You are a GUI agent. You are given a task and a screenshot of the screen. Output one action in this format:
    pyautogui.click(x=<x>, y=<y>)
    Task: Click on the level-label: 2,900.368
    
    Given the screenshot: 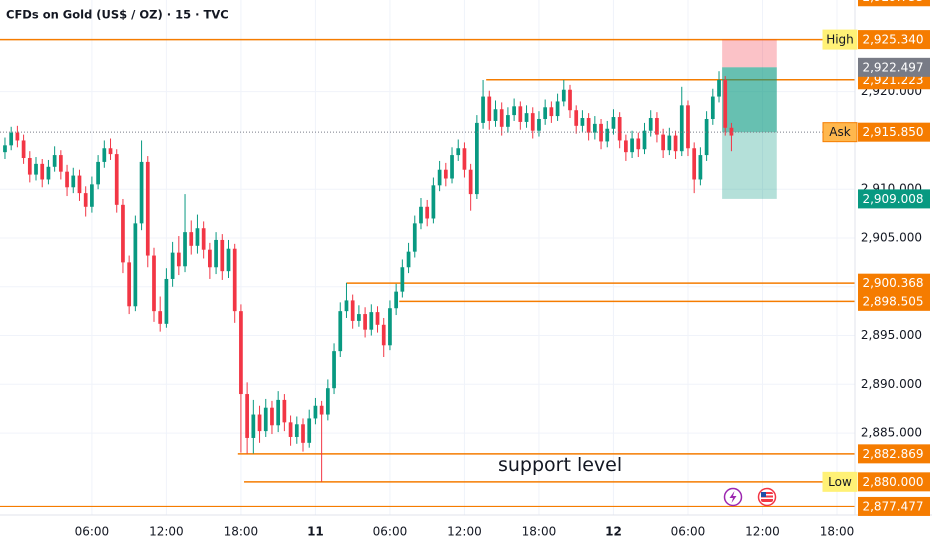 What is the action you would take?
    pyautogui.click(x=892, y=283)
    